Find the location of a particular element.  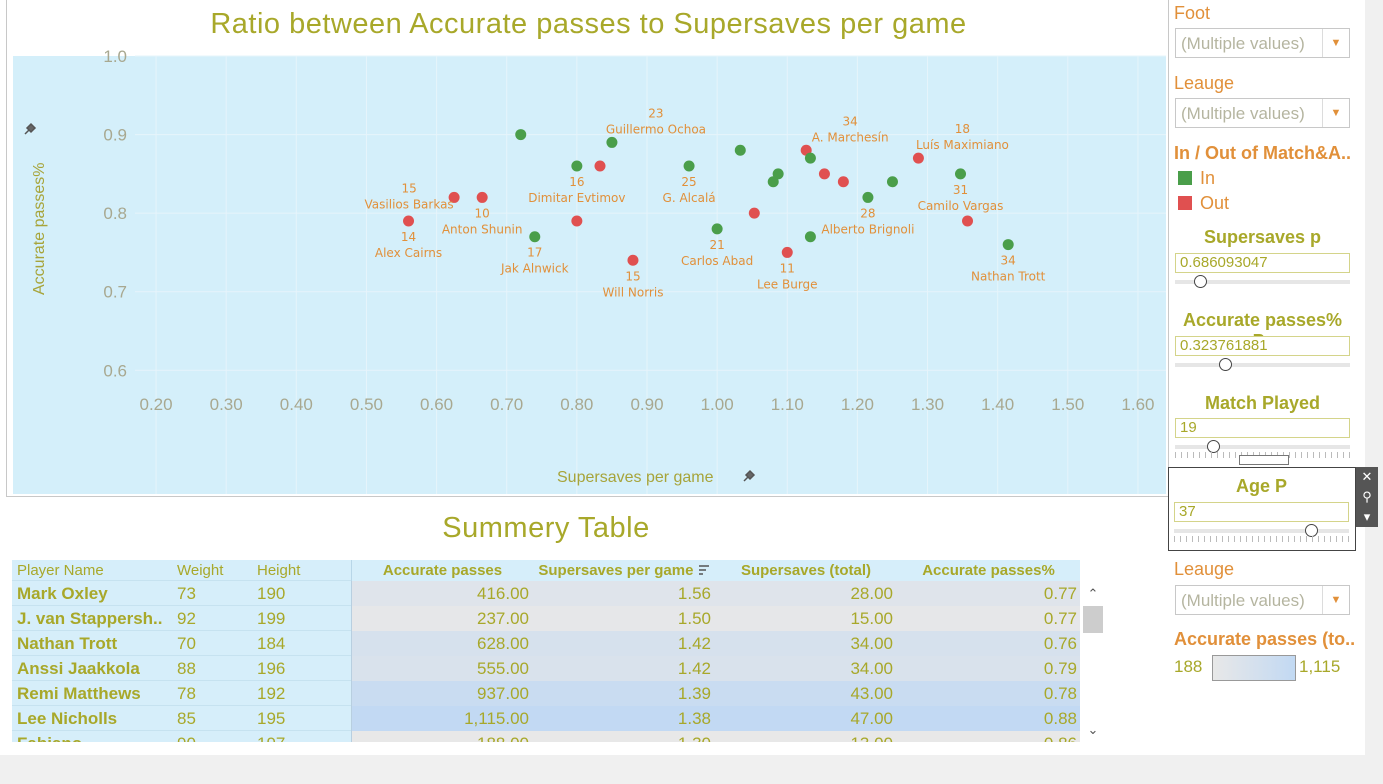

table-row: Anssi Jaakkola 88 196 555.00 1.42 34.00 0.79 is located at coordinates (546, 668).